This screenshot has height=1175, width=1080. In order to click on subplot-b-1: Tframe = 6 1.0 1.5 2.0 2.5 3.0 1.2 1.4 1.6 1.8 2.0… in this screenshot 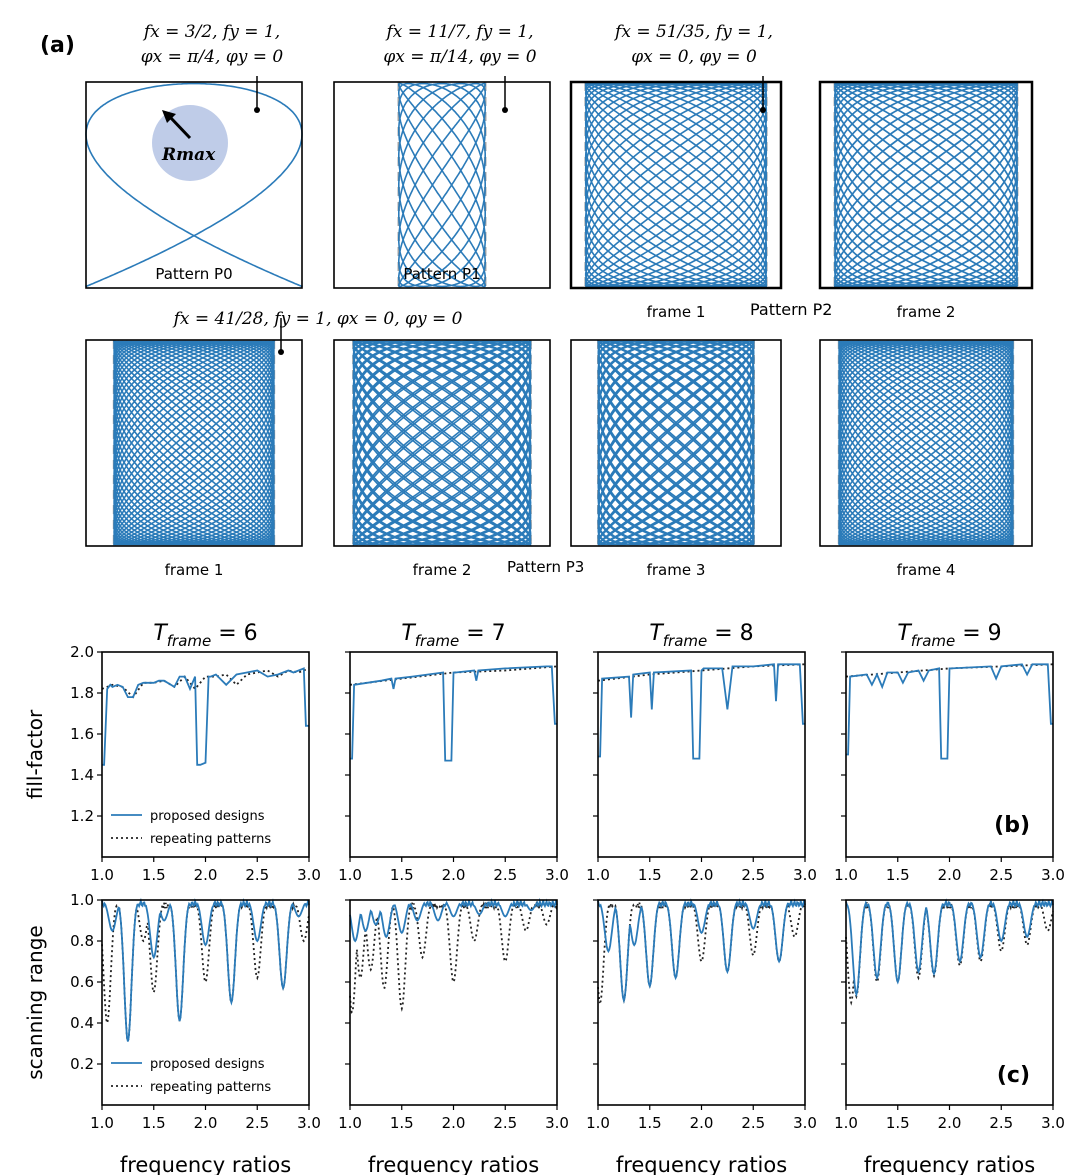, I will do `click(195, 752)`.